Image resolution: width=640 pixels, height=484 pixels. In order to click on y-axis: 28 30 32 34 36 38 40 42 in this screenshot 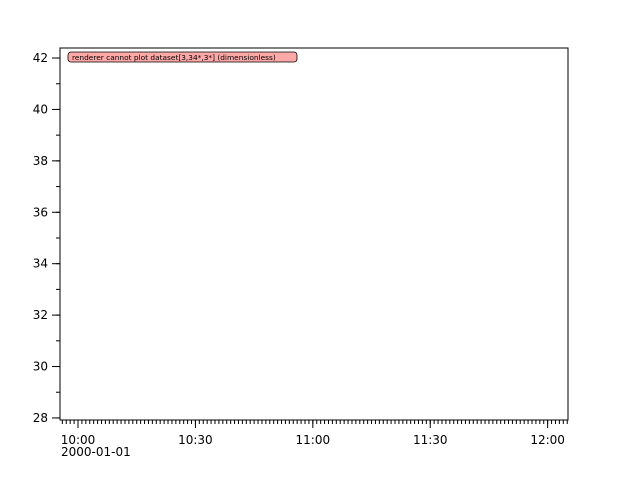, I will do `click(46, 238)`.